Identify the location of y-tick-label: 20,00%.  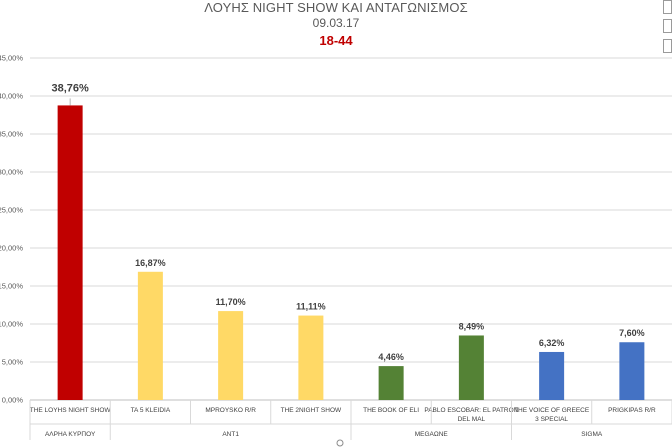
(11, 248).